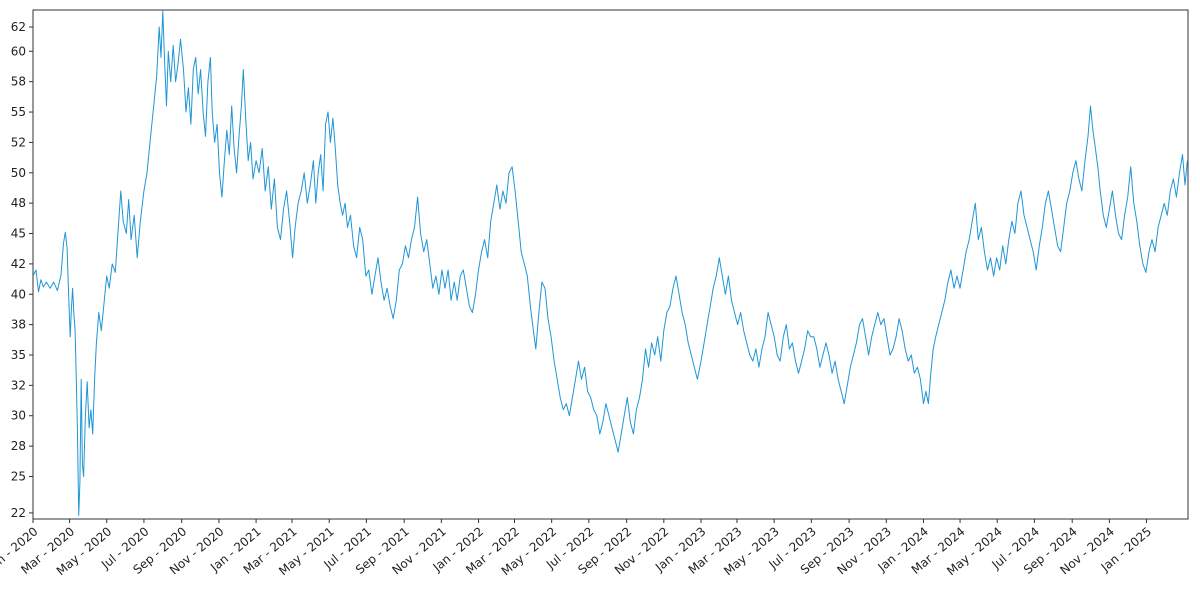  What do you see at coordinates (18, 82) in the screenshot?
I see `y-tick-label: 58` at bounding box center [18, 82].